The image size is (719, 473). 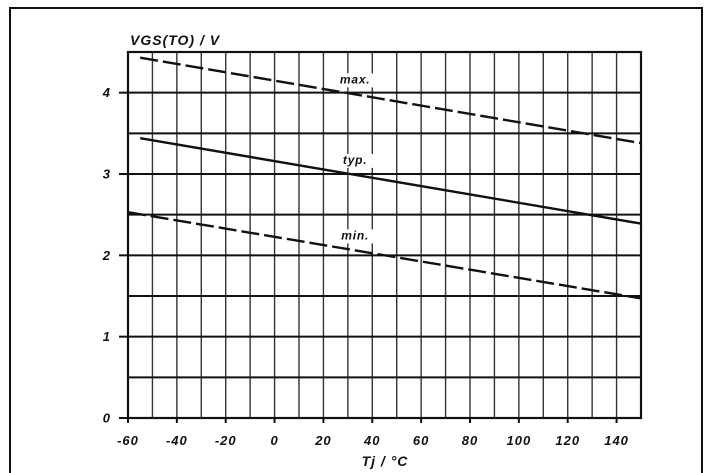 What do you see at coordinates (421, 440) in the screenshot?
I see `x-tick-label: 60` at bounding box center [421, 440].